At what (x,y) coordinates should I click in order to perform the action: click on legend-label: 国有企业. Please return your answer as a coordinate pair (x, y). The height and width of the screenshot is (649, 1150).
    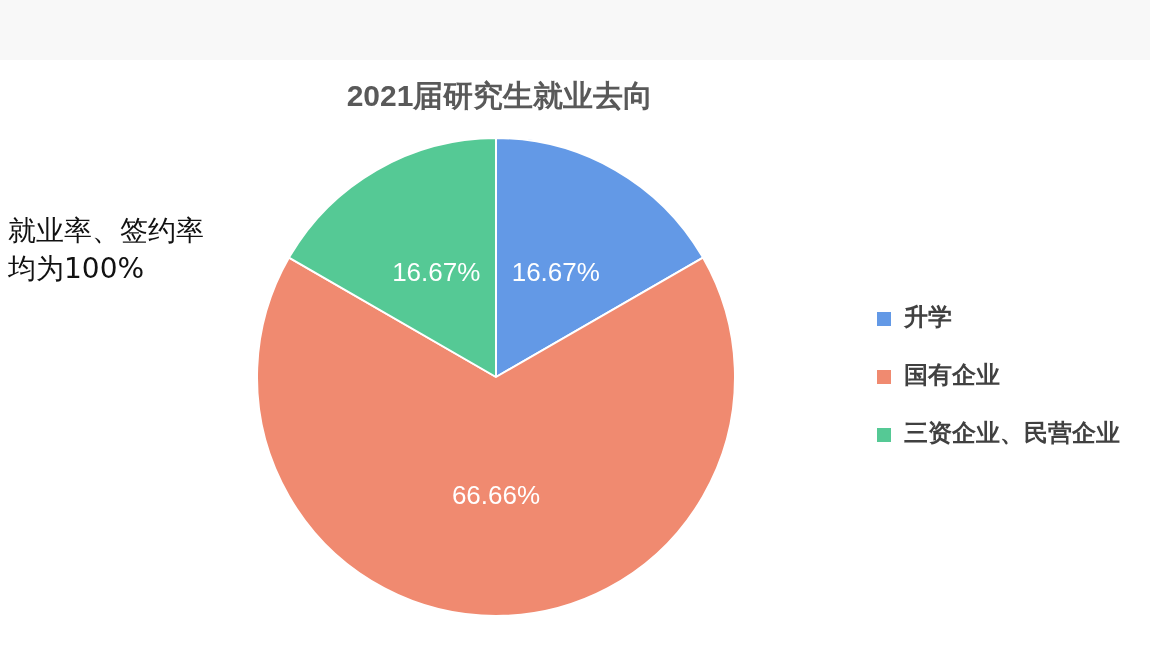
    Looking at the image, I should click on (952, 375).